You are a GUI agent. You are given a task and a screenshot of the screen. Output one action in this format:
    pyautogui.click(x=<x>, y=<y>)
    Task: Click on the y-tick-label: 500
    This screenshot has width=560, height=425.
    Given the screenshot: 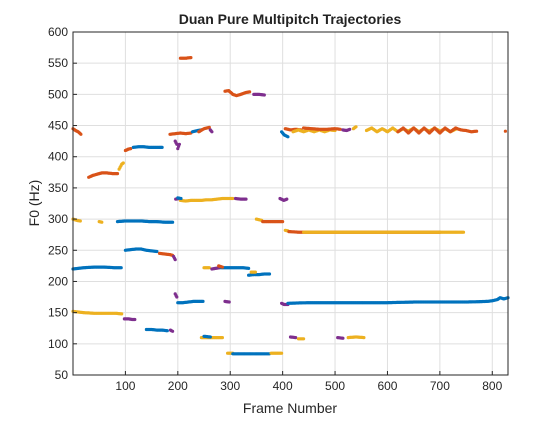 What is the action you would take?
    pyautogui.click(x=58, y=94)
    